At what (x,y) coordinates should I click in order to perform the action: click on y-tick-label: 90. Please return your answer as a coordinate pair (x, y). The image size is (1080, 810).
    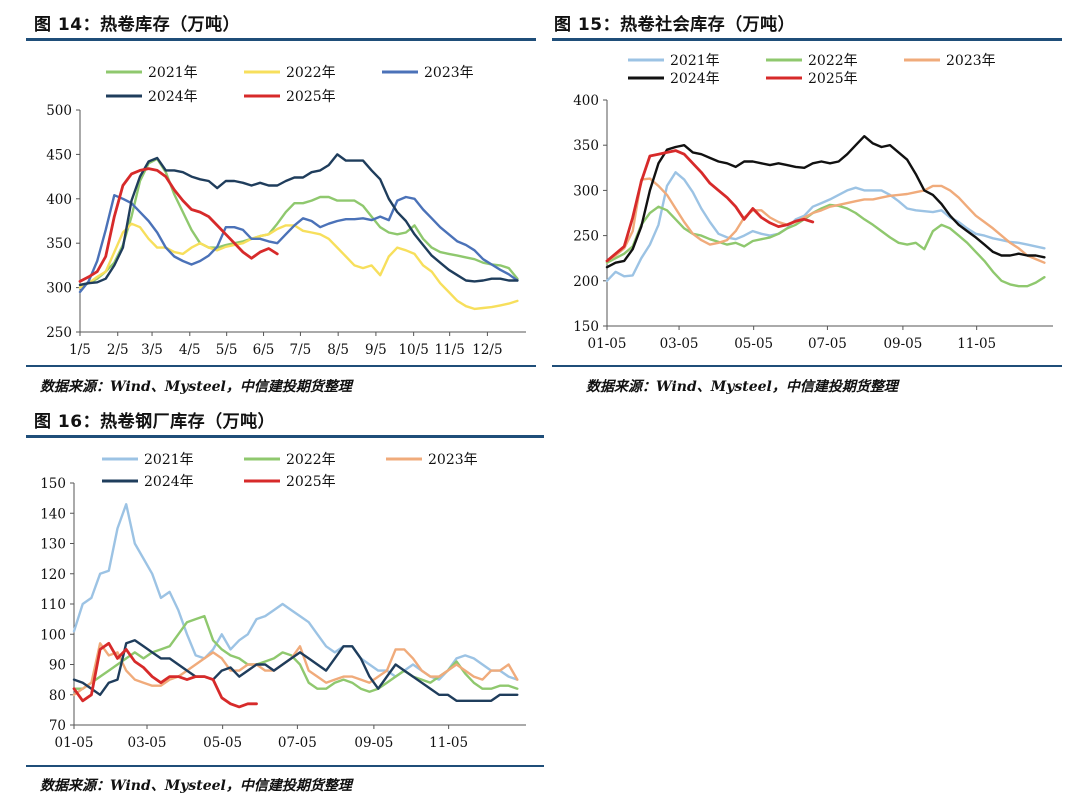
    Looking at the image, I should click on (57, 666).